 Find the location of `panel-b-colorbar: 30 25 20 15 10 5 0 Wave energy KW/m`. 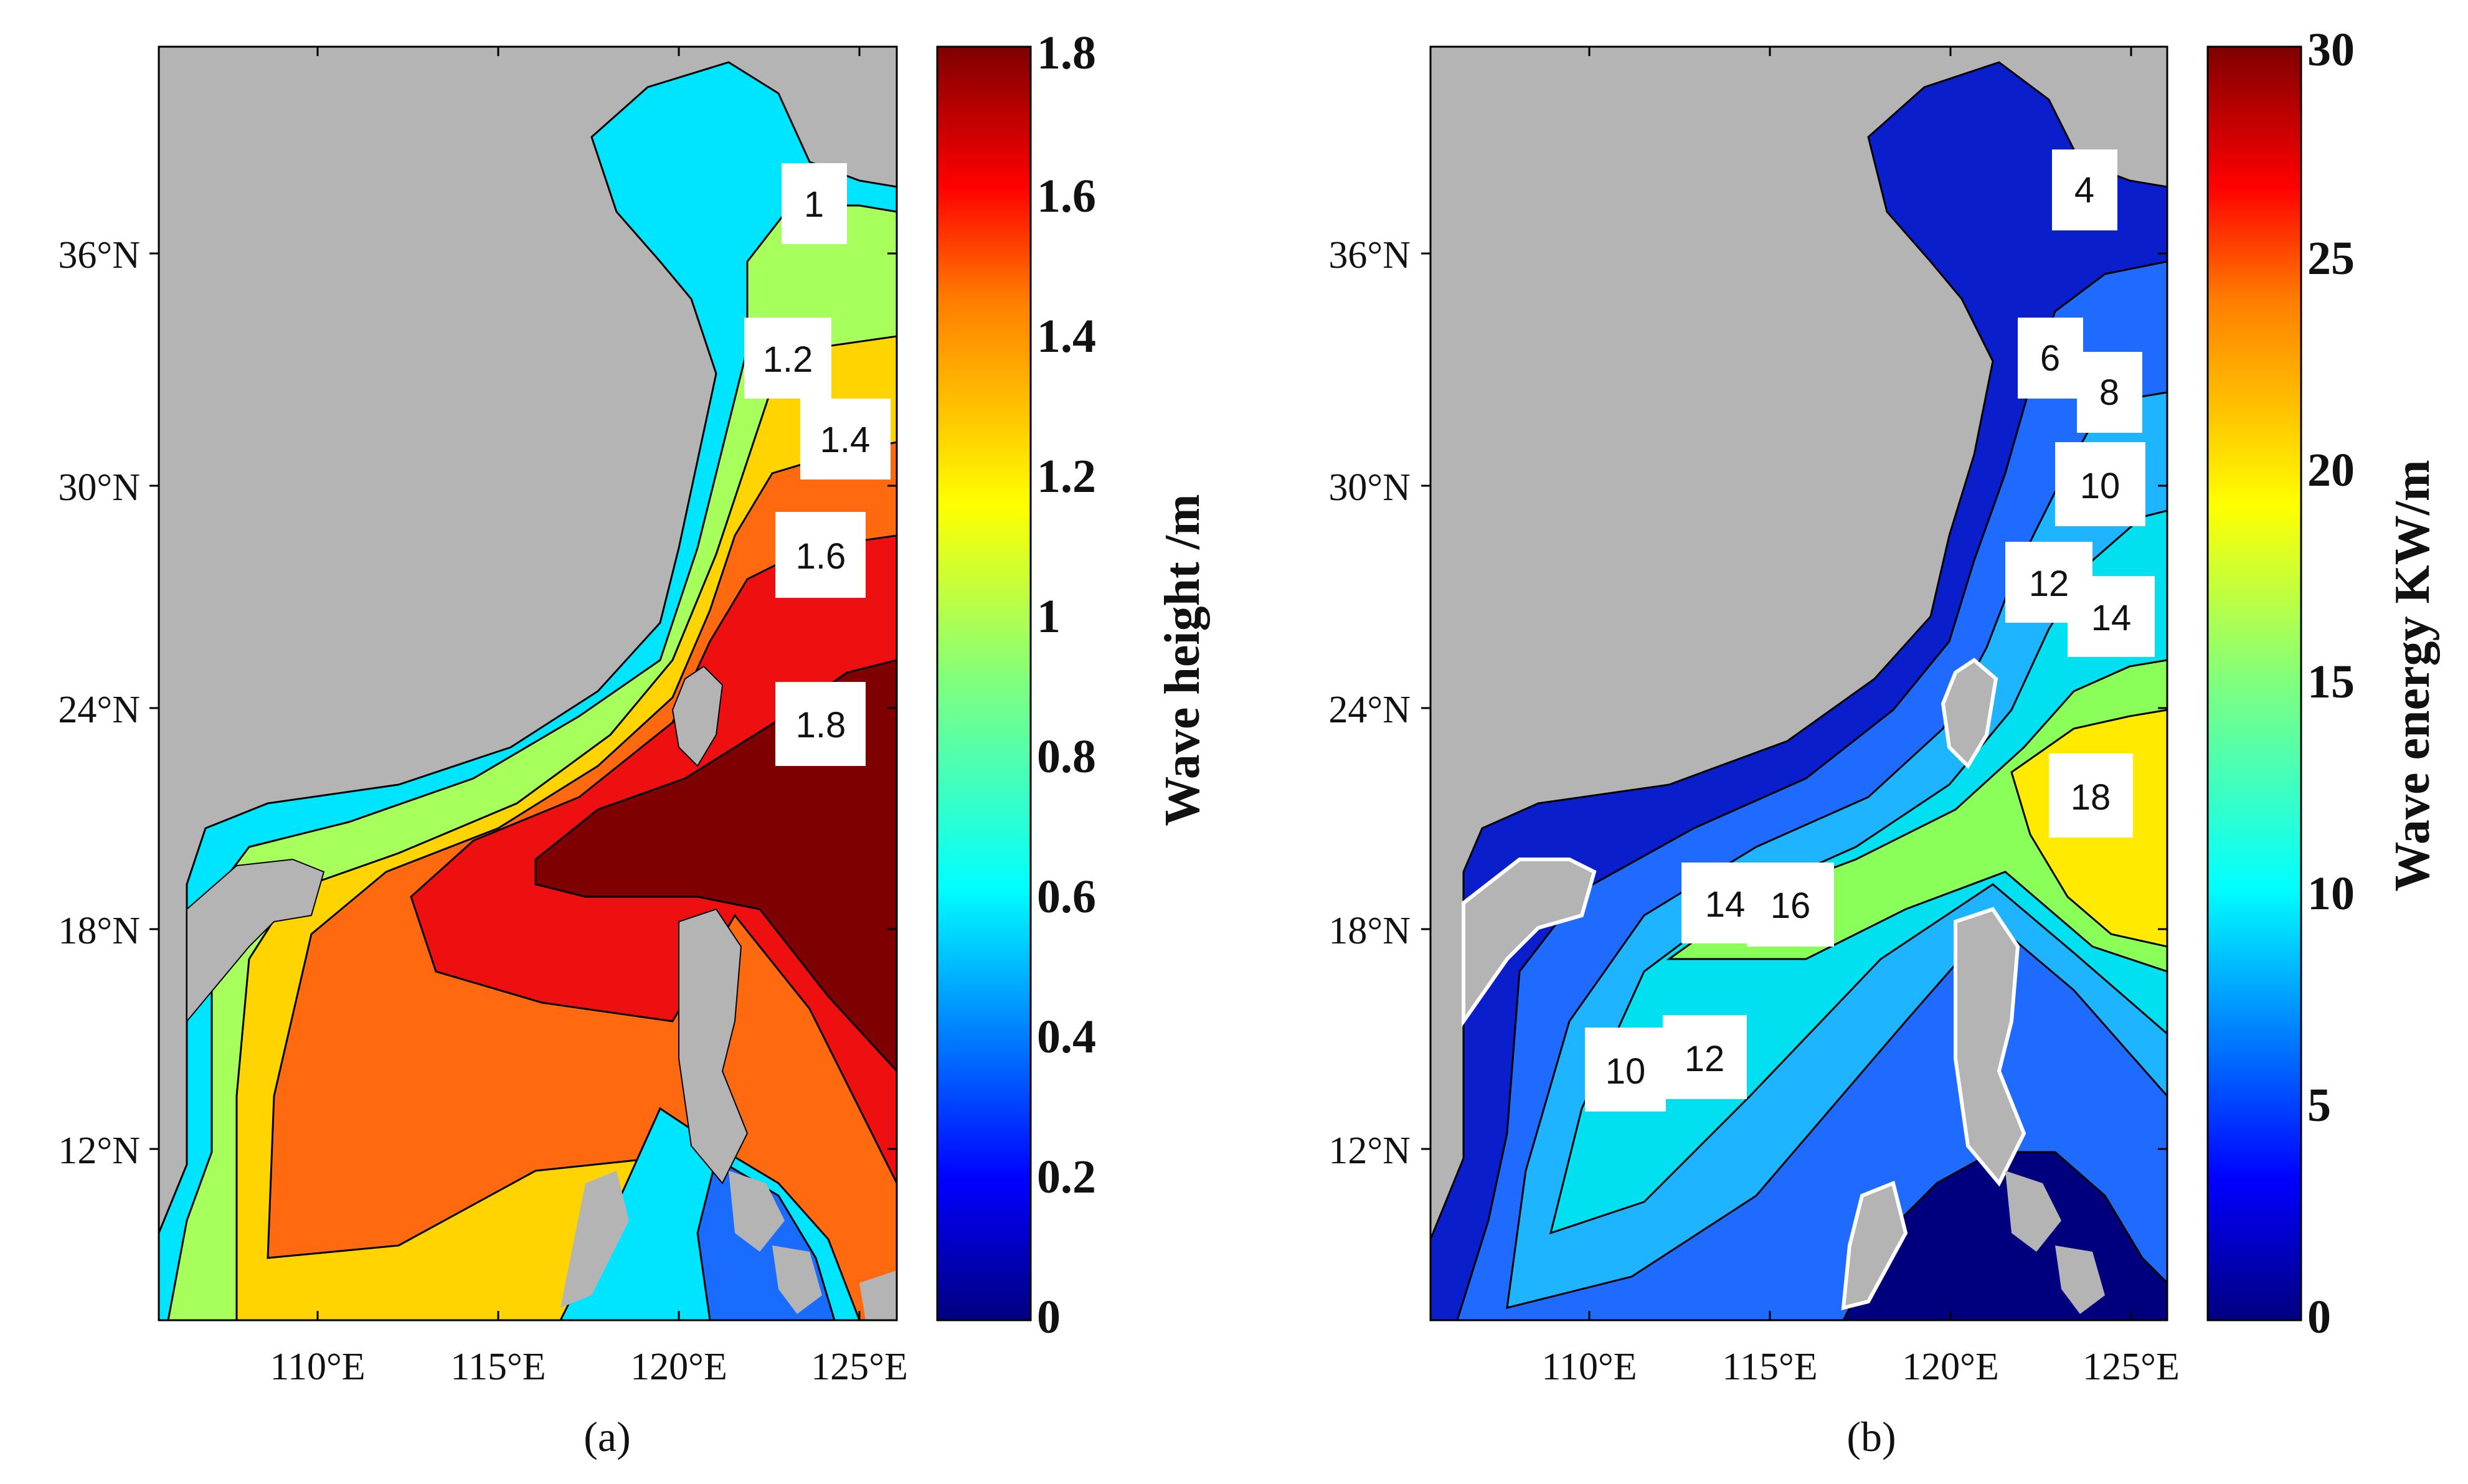

panel-b-colorbar: 30 25 20 15 10 5 0 Wave energy KW/m is located at coordinates (2323, 683).